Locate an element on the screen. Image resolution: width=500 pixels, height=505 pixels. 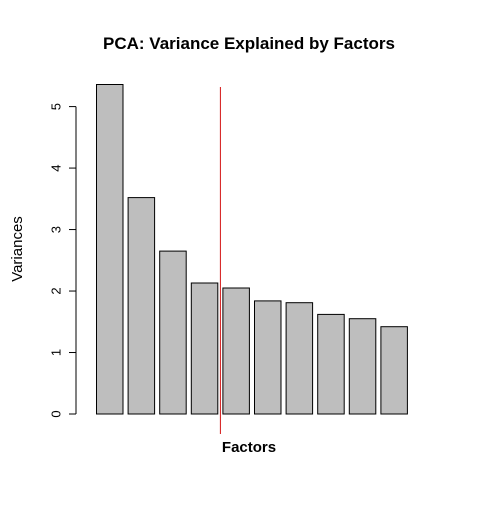
chart-title: PCA: Variance Explained by Factors is located at coordinates (249, 43).